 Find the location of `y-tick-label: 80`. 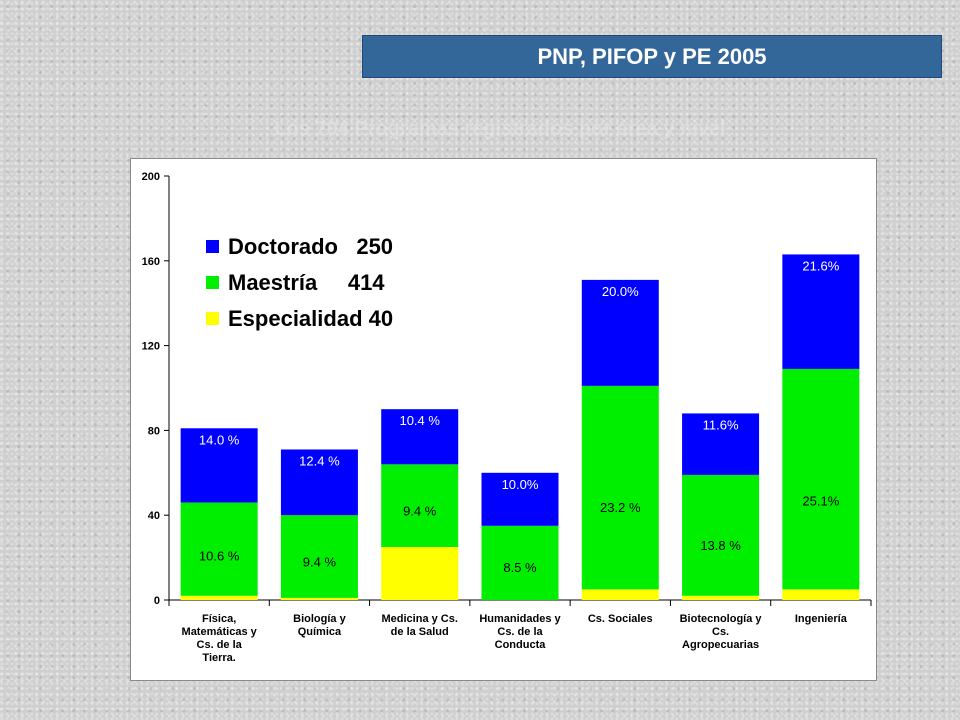

y-tick-label: 80 is located at coordinates (154, 431).